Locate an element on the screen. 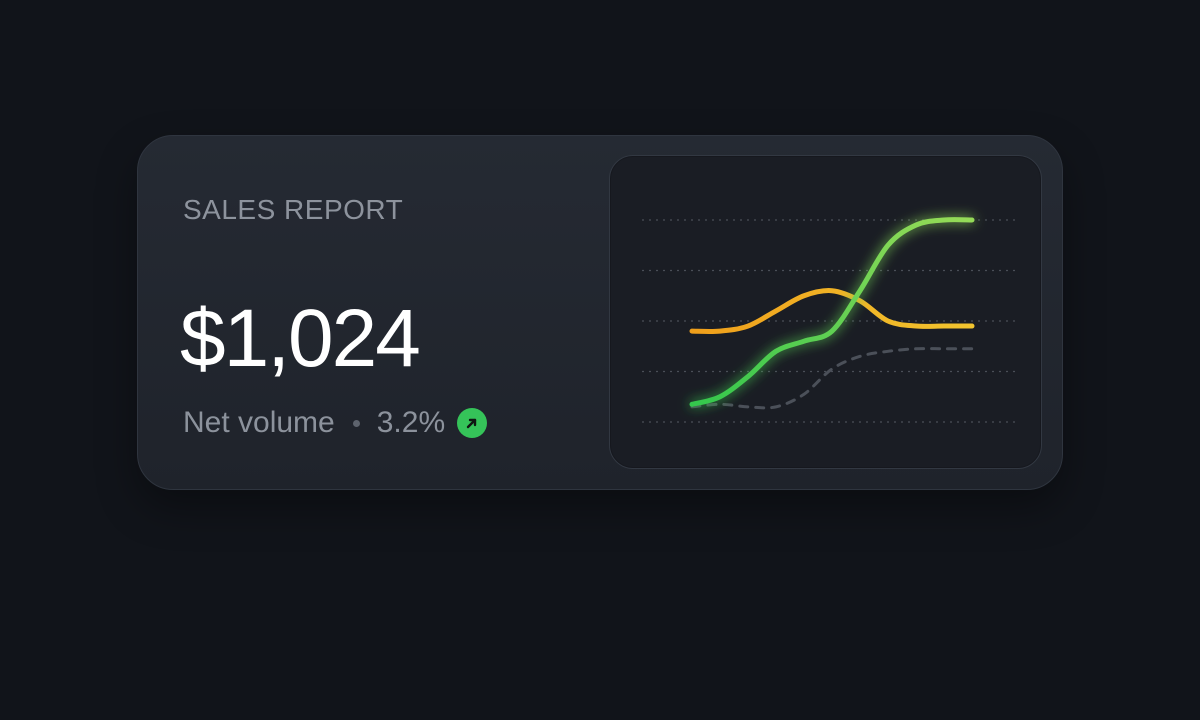  arrow-up-right-glyph is located at coordinates (471, 423).